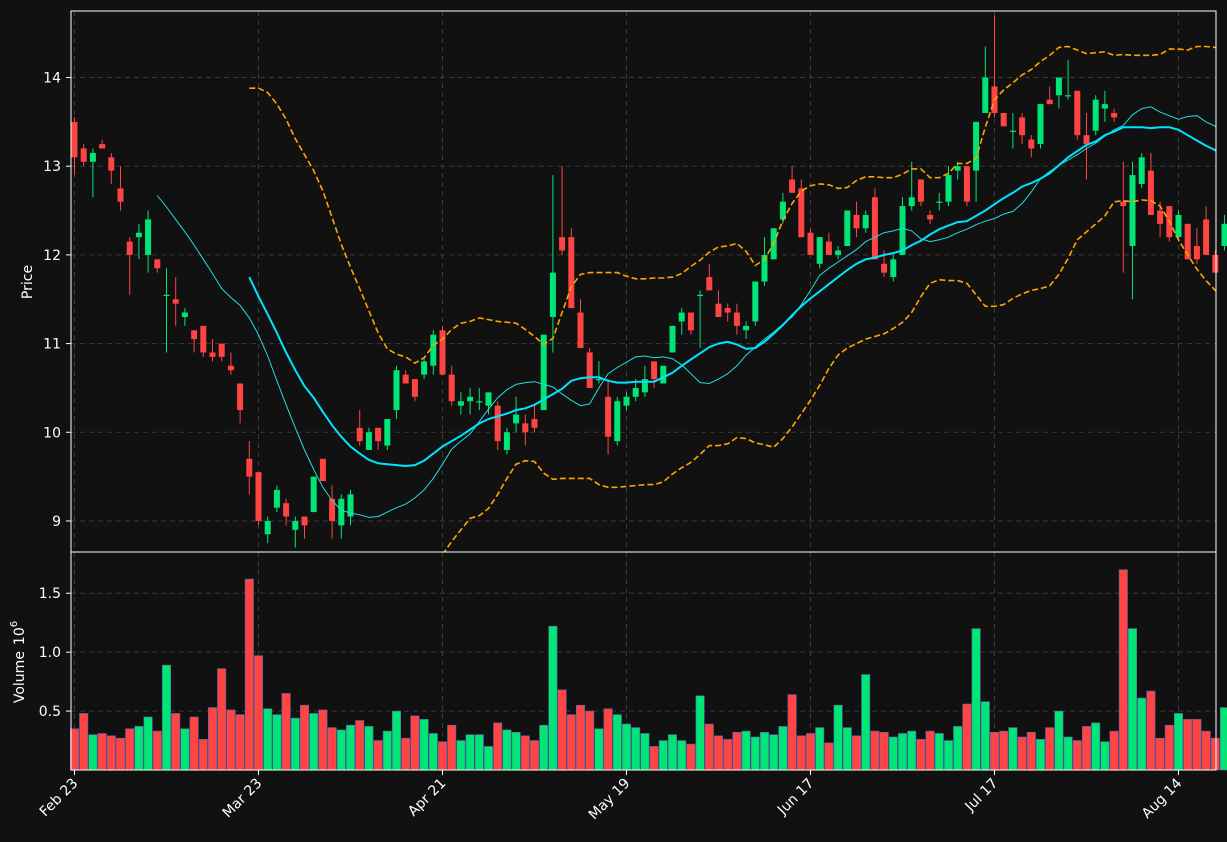 This screenshot has width=1227, height=842. What do you see at coordinates (20, 677) in the screenshot?
I see `volume-axis-title: Volume` at bounding box center [20, 677].